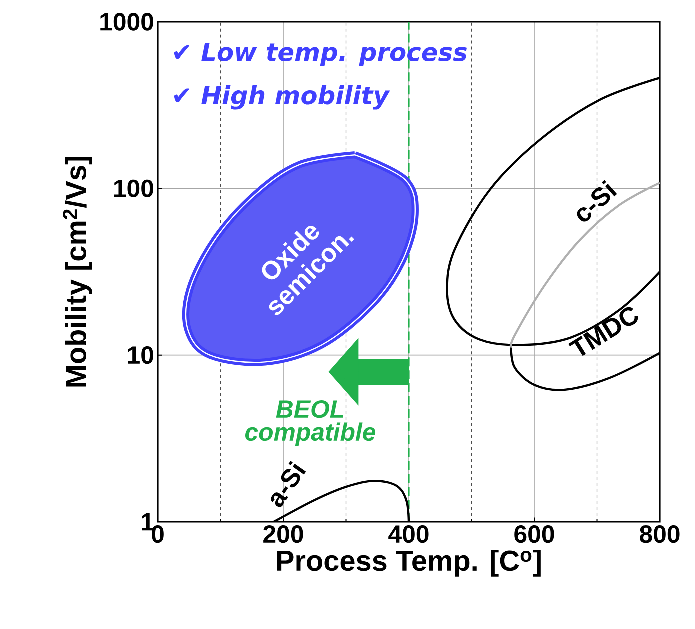 This screenshot has height=629, width=695. Describe the element at coordinates (148, 522) in the screenshot. I see `y-tick-label: 1` at that location.